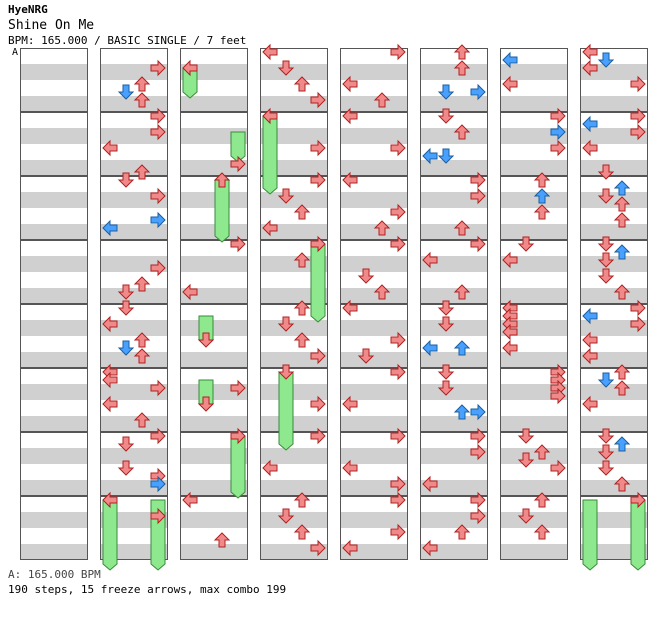 Image resolution: width=672 pixels, height=620 pixels. Describe the element at coordinates (28, 9) in the screenshot. I see `artist-name: HyeNRG` at that location.